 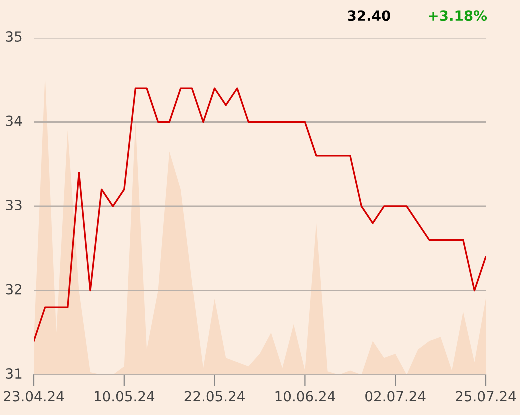 What do you see at coordinates (14, 205) in the screenshot?
I see `y-tick-label: 33` at bounding box center [14, 205].